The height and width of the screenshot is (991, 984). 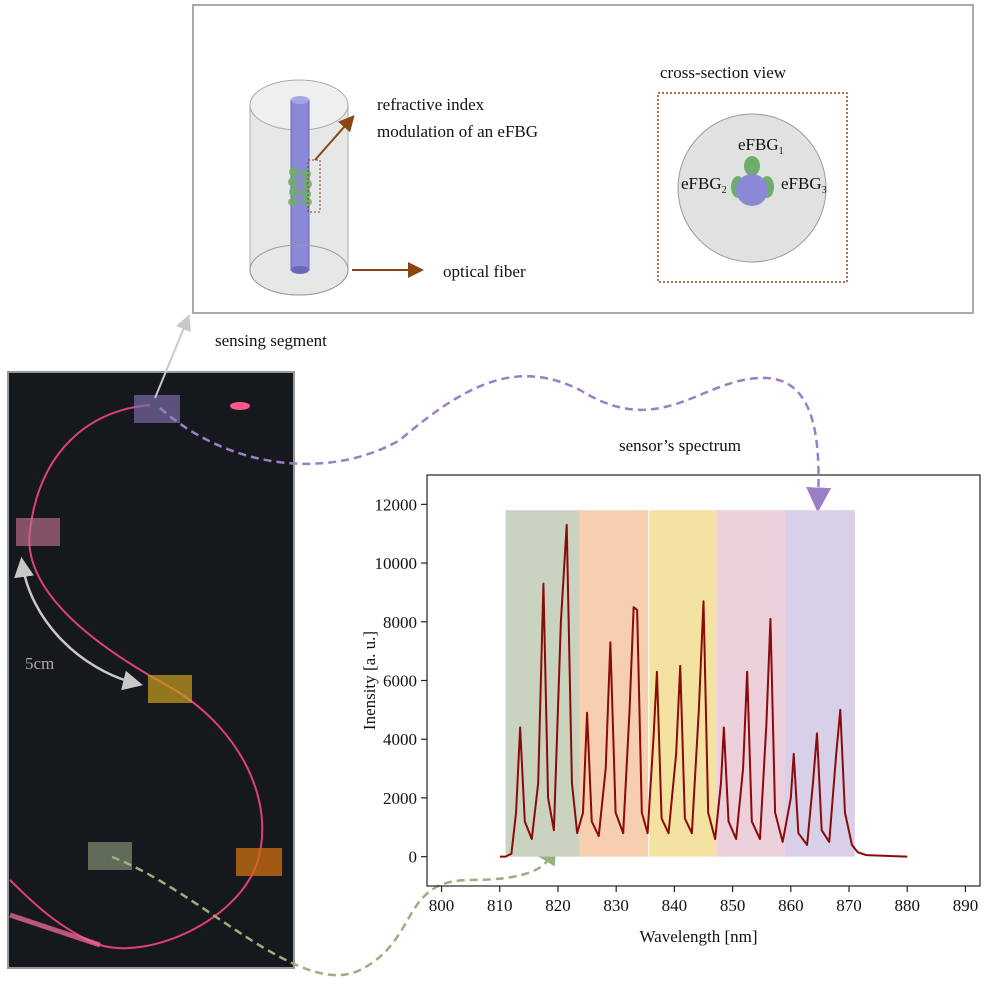 What do you see at coordinates (369, 680) in the screenshot?
I see `y-axis-label: Inensity [a. u.]` at bounding box center [369, 680].